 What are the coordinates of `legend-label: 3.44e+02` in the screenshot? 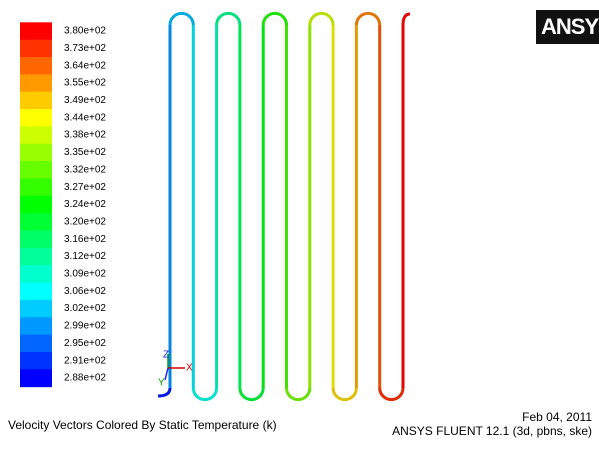 It's located at (85, 117).